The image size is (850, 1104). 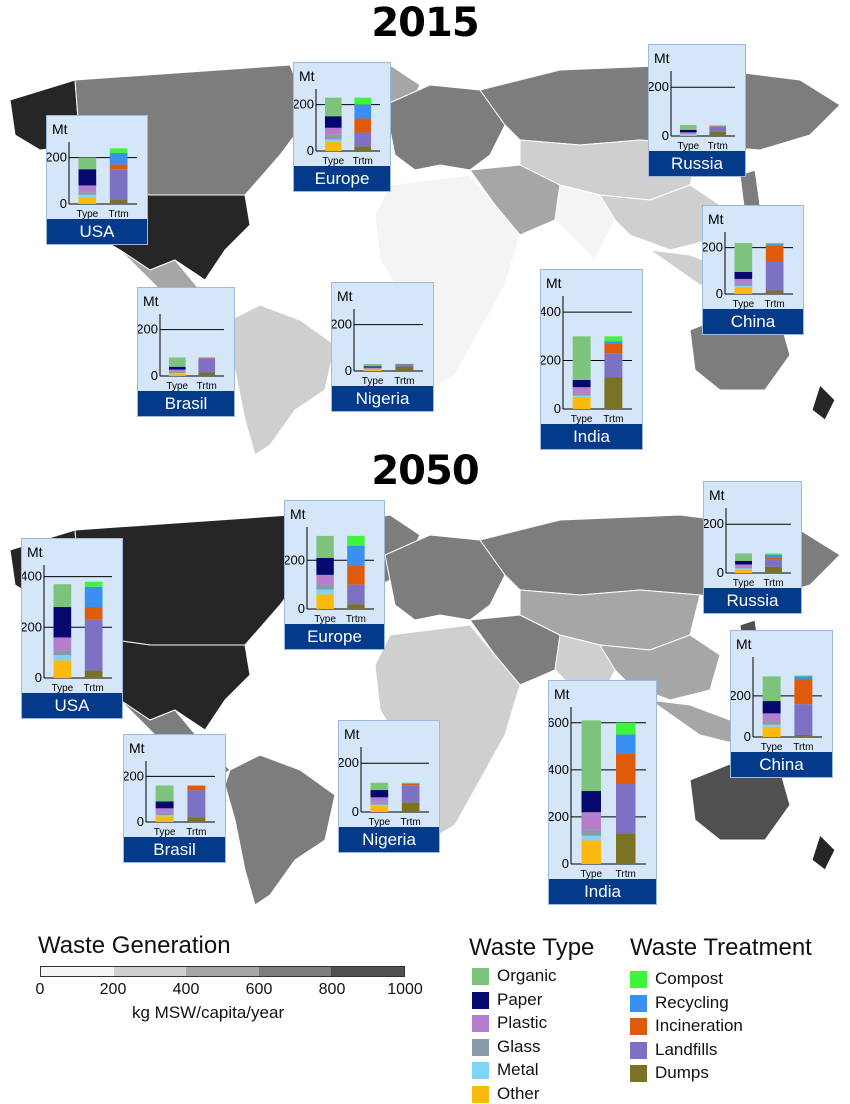 What do you see at coordinates (445, 577) in the screenshot?
I see `map-europe` at bounding box center [445, 577].